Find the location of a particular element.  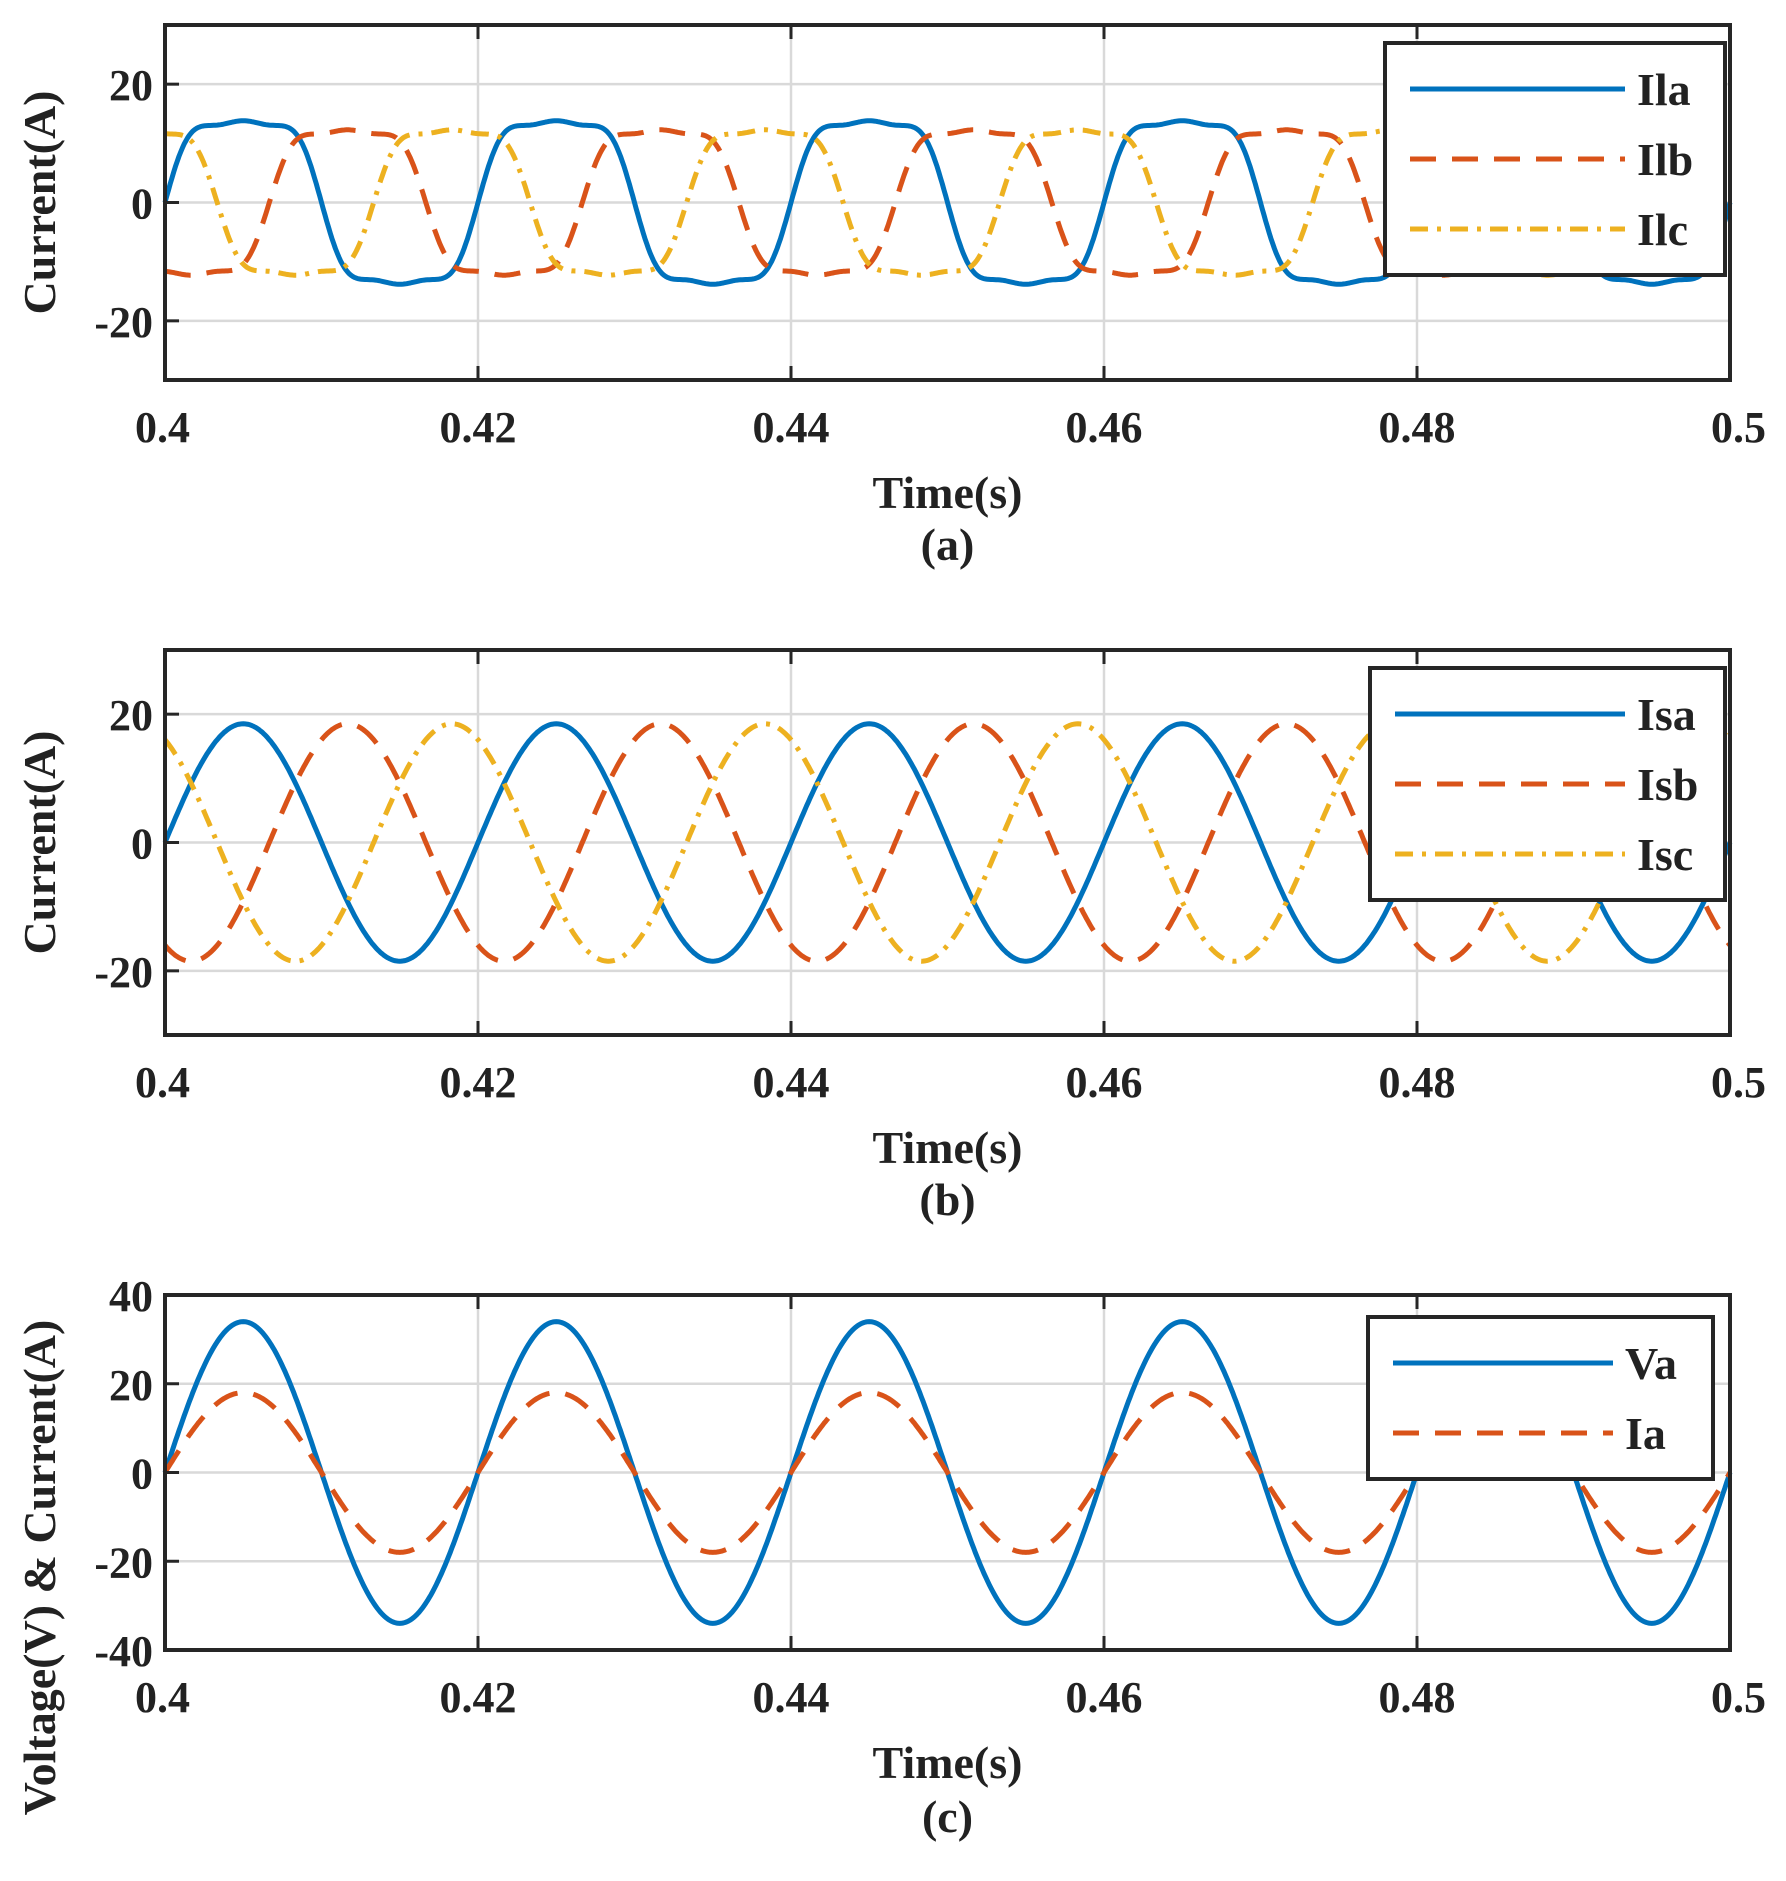

legend: Ila Ilb Ilc is located at coordinates (1555, 159).